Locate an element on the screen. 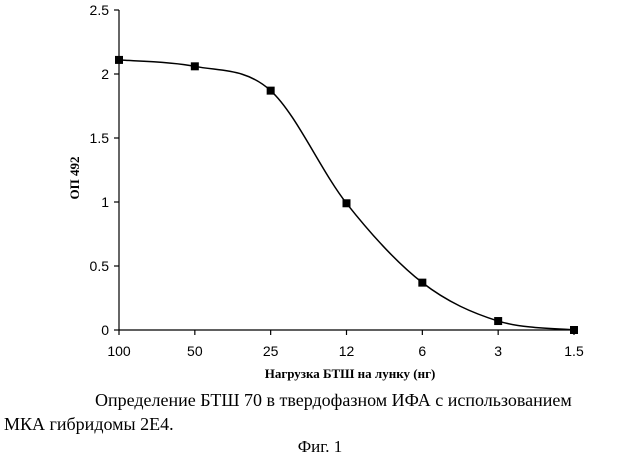  figure-label: Фиг. 1 is located at coordinates (320, 447).